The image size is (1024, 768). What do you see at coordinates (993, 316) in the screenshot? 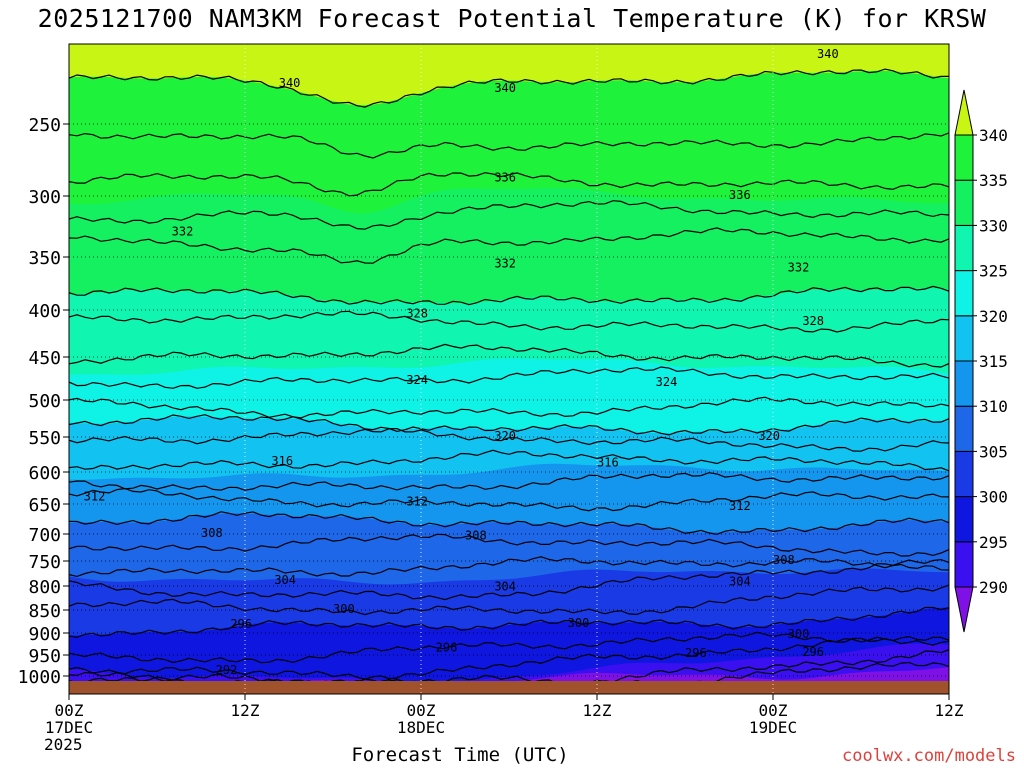
I see `colorbar-label: 320` at bounding box center [993, 316].